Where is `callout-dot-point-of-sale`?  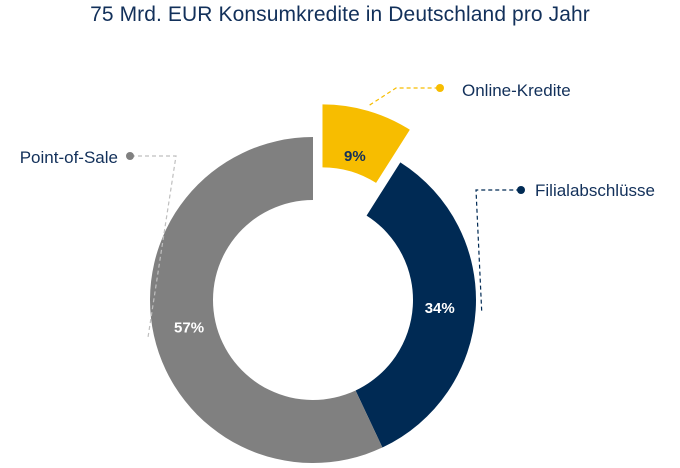 callout-dot-point-of-sale is located at coordinates (130, 156).